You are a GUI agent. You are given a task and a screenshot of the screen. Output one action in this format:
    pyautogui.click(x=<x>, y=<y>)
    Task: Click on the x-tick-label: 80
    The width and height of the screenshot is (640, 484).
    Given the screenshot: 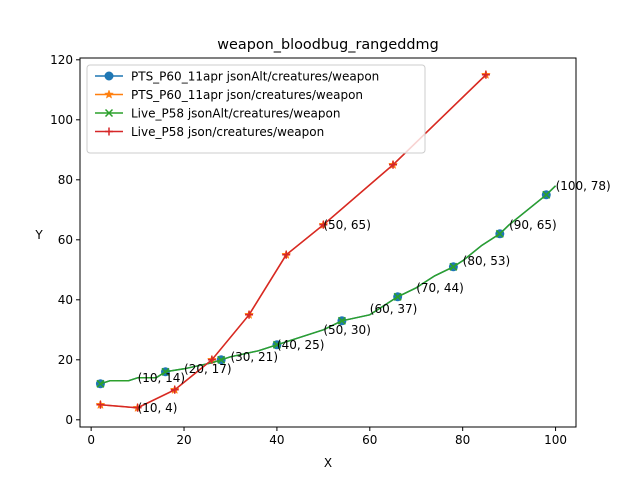 What is the action you would take?
    pyautogui.click(x=462, y=440)
    